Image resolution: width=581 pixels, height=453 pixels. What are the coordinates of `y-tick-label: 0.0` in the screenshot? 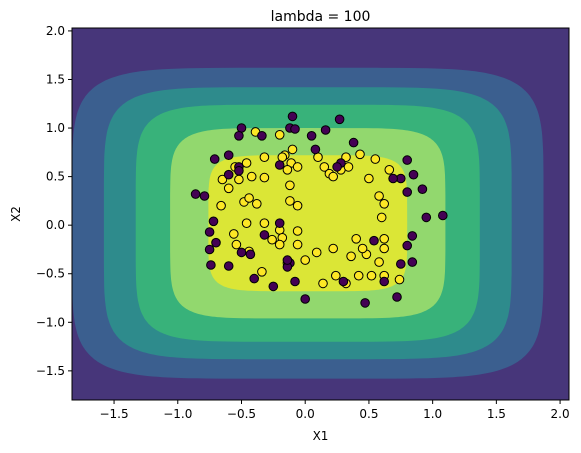 It's located at (55, 225).